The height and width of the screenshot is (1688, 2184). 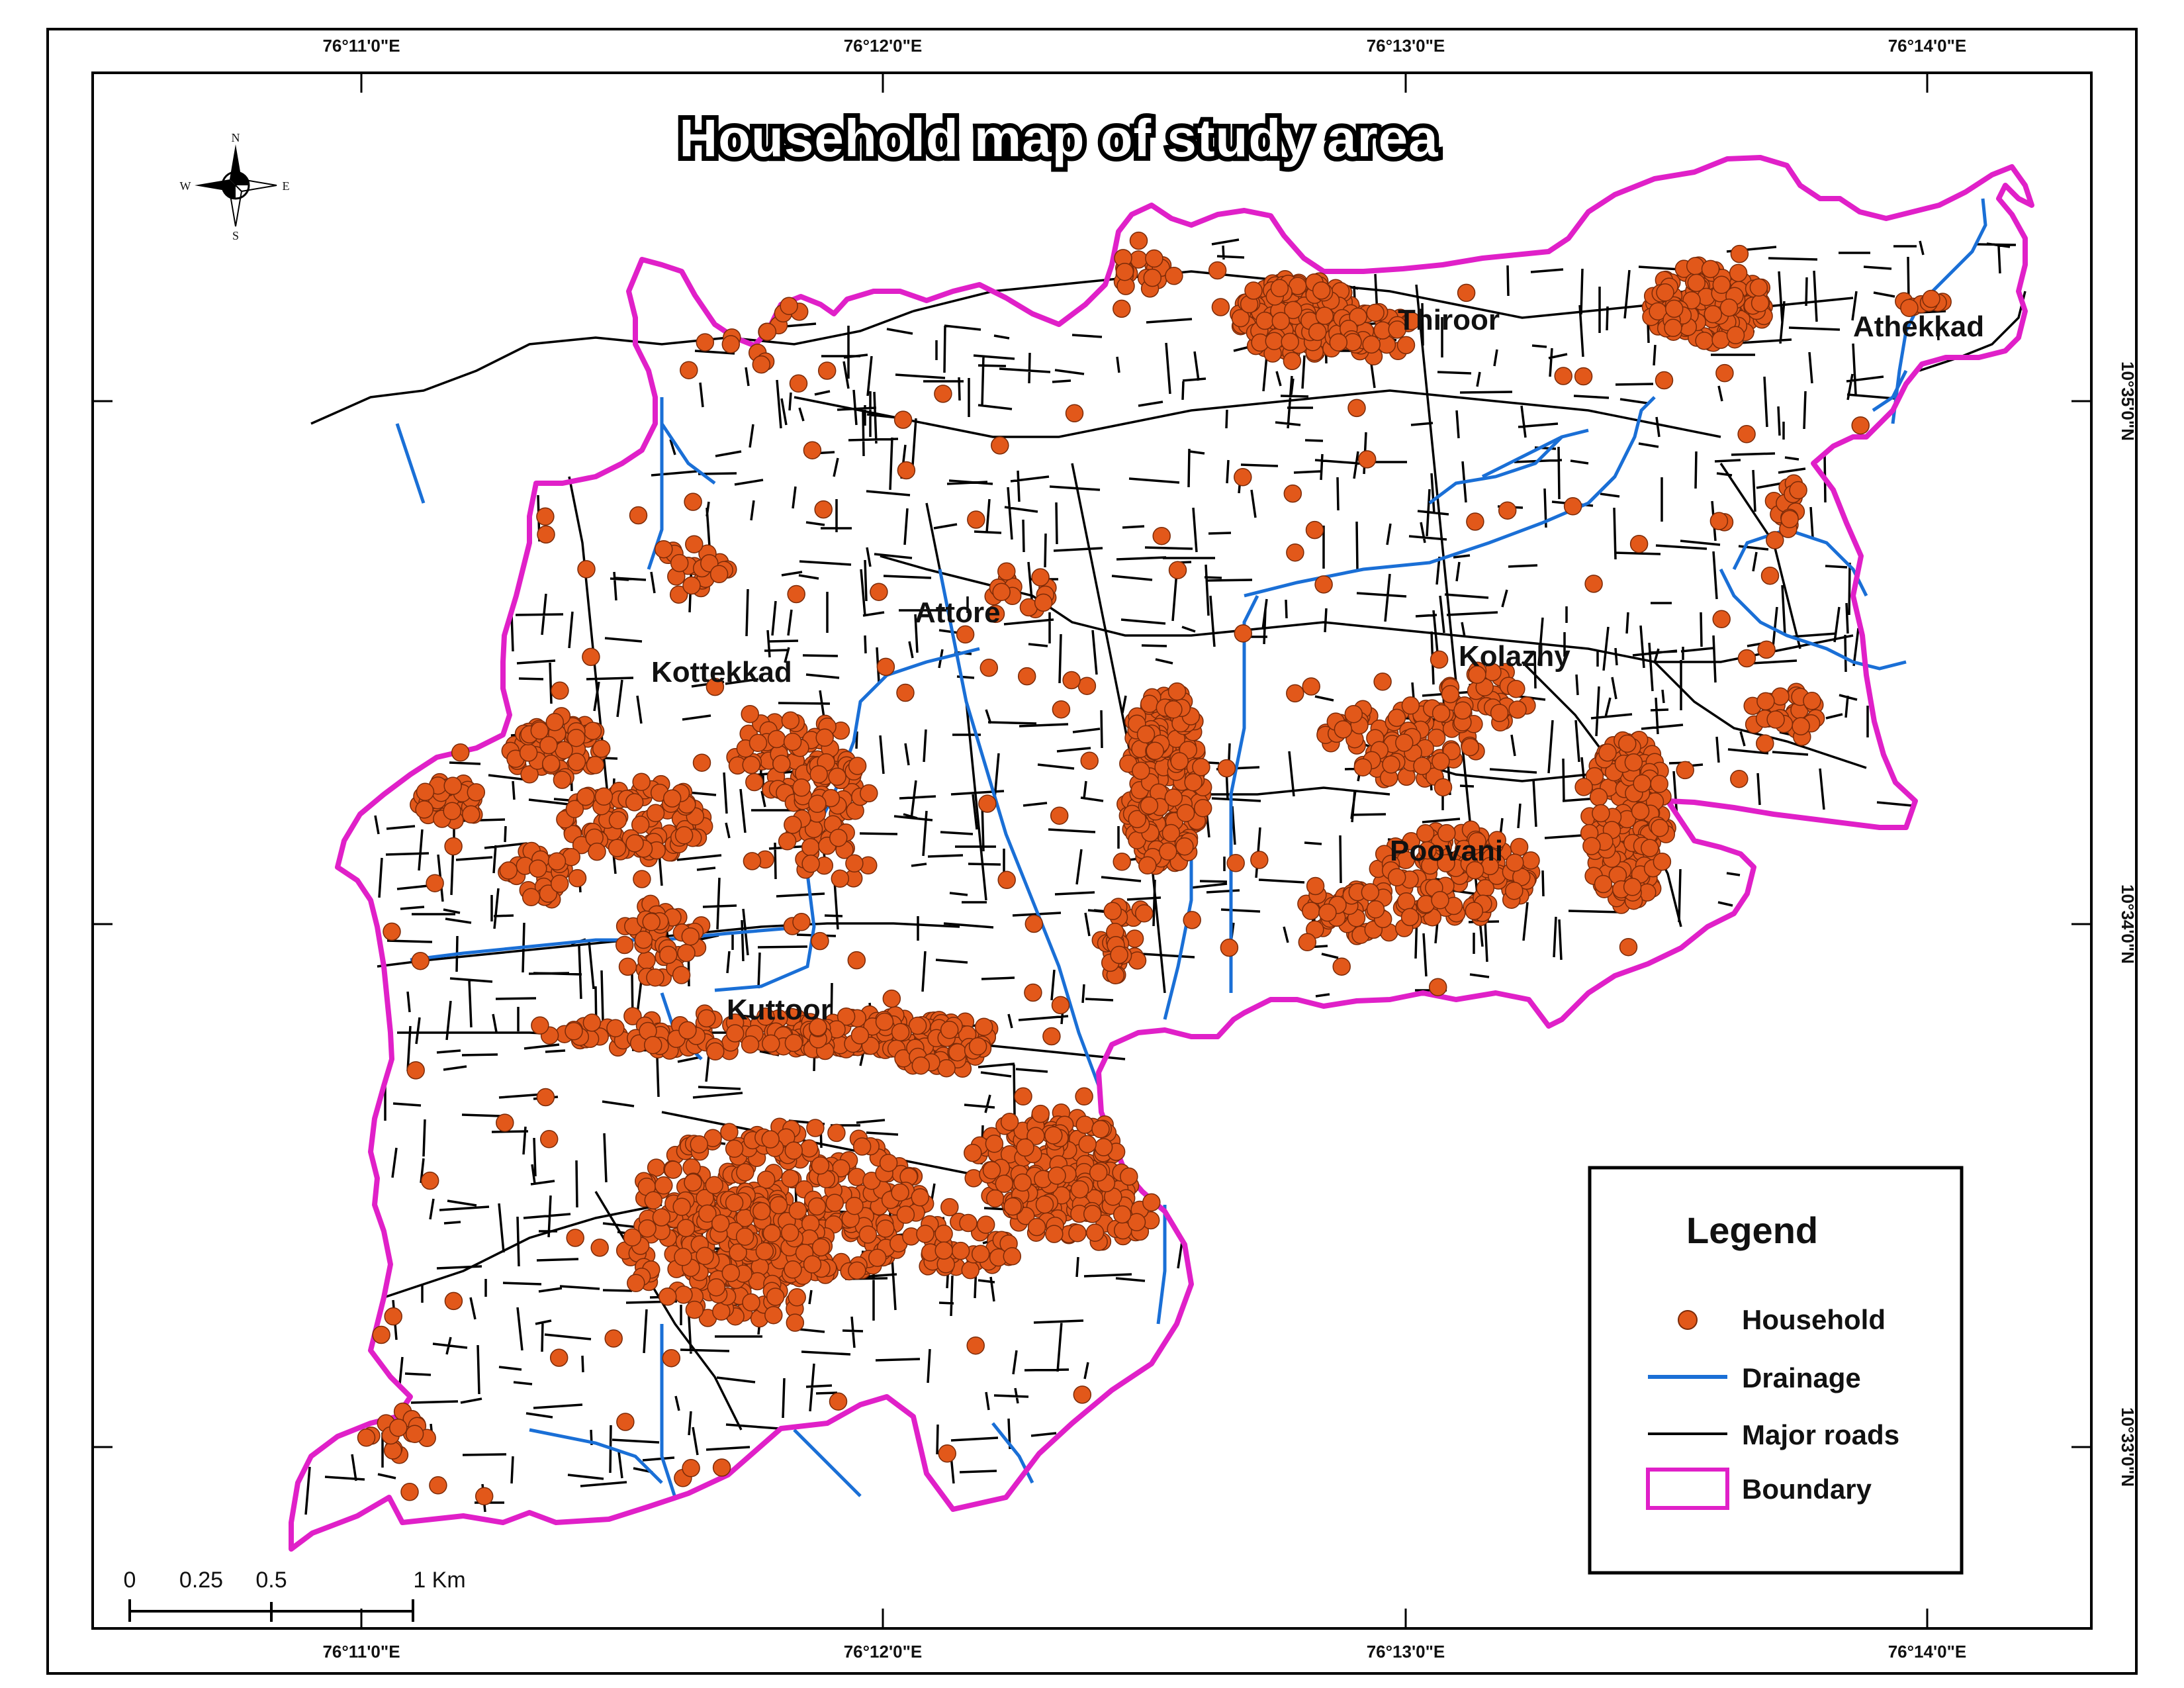 What do you see at coordinates (1814, 1319) in the screenshot?
I see `legend-household-label: Household` at bounding box center [1814, 1319].